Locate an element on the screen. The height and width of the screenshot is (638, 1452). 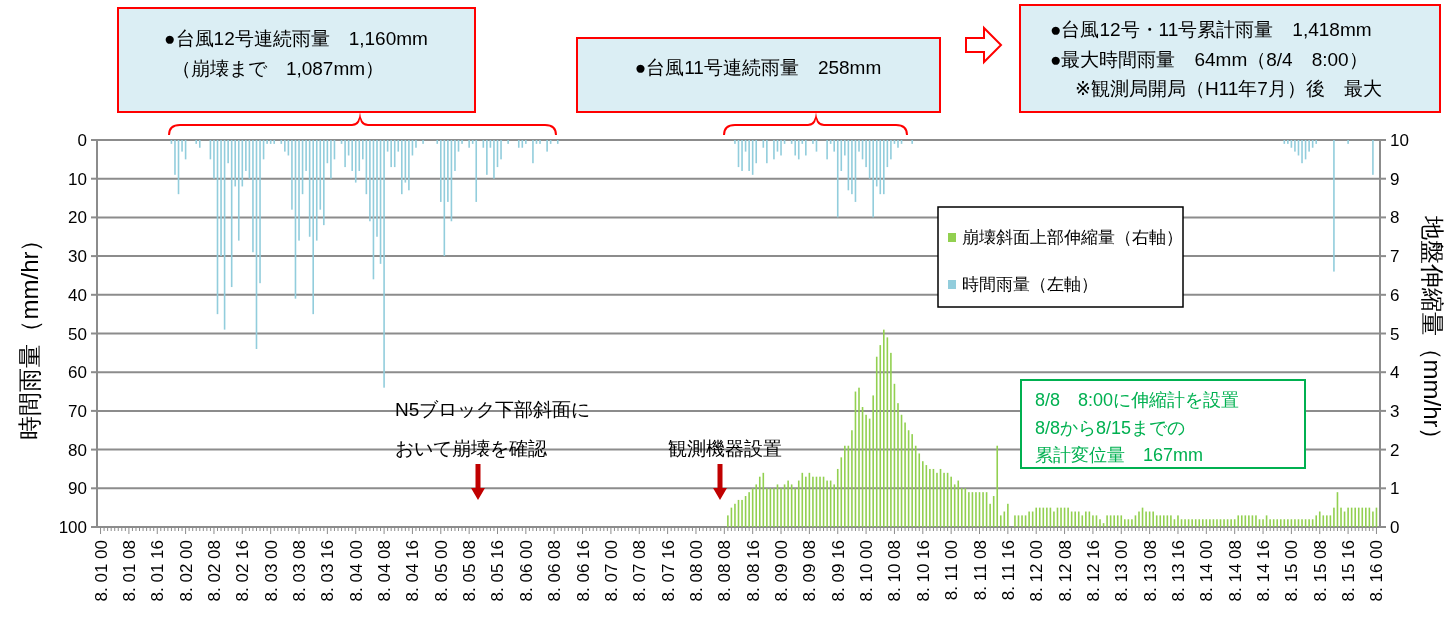
x-tick-label: 8. 10 00 is located at coordinates (867, 571).